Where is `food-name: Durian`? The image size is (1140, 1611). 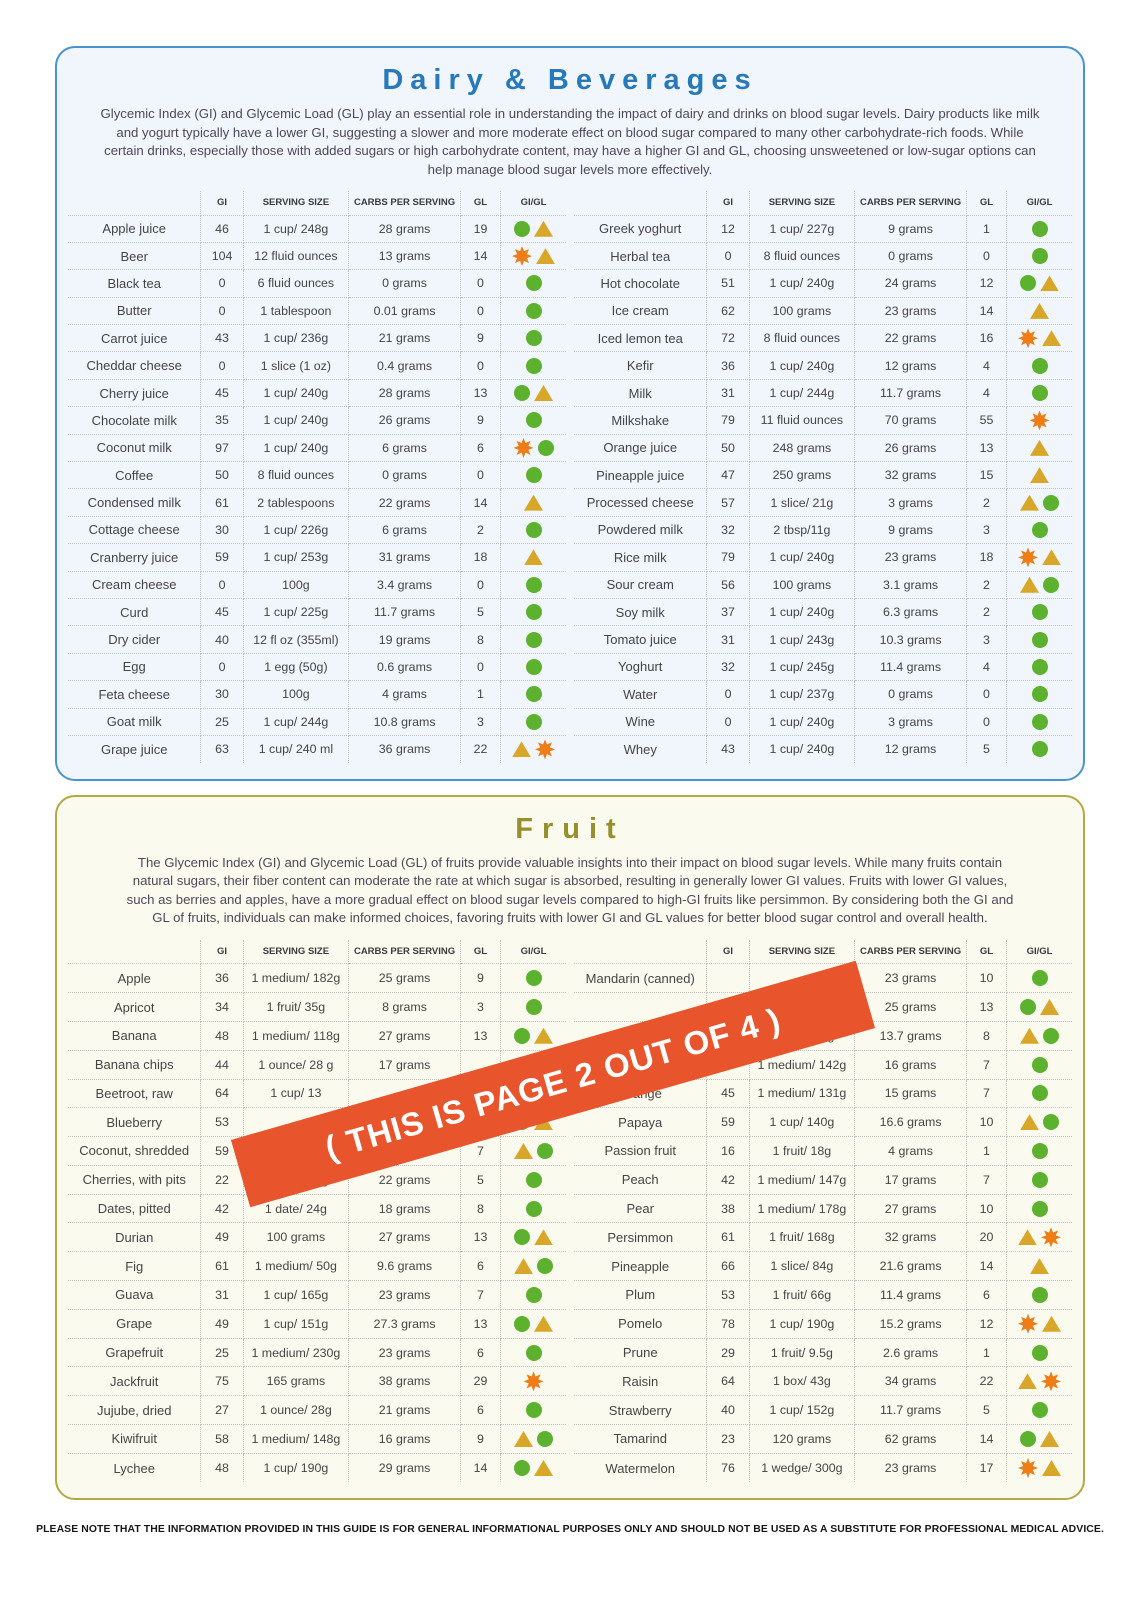
food-name: Durian is located at coordinates (135, 1237).